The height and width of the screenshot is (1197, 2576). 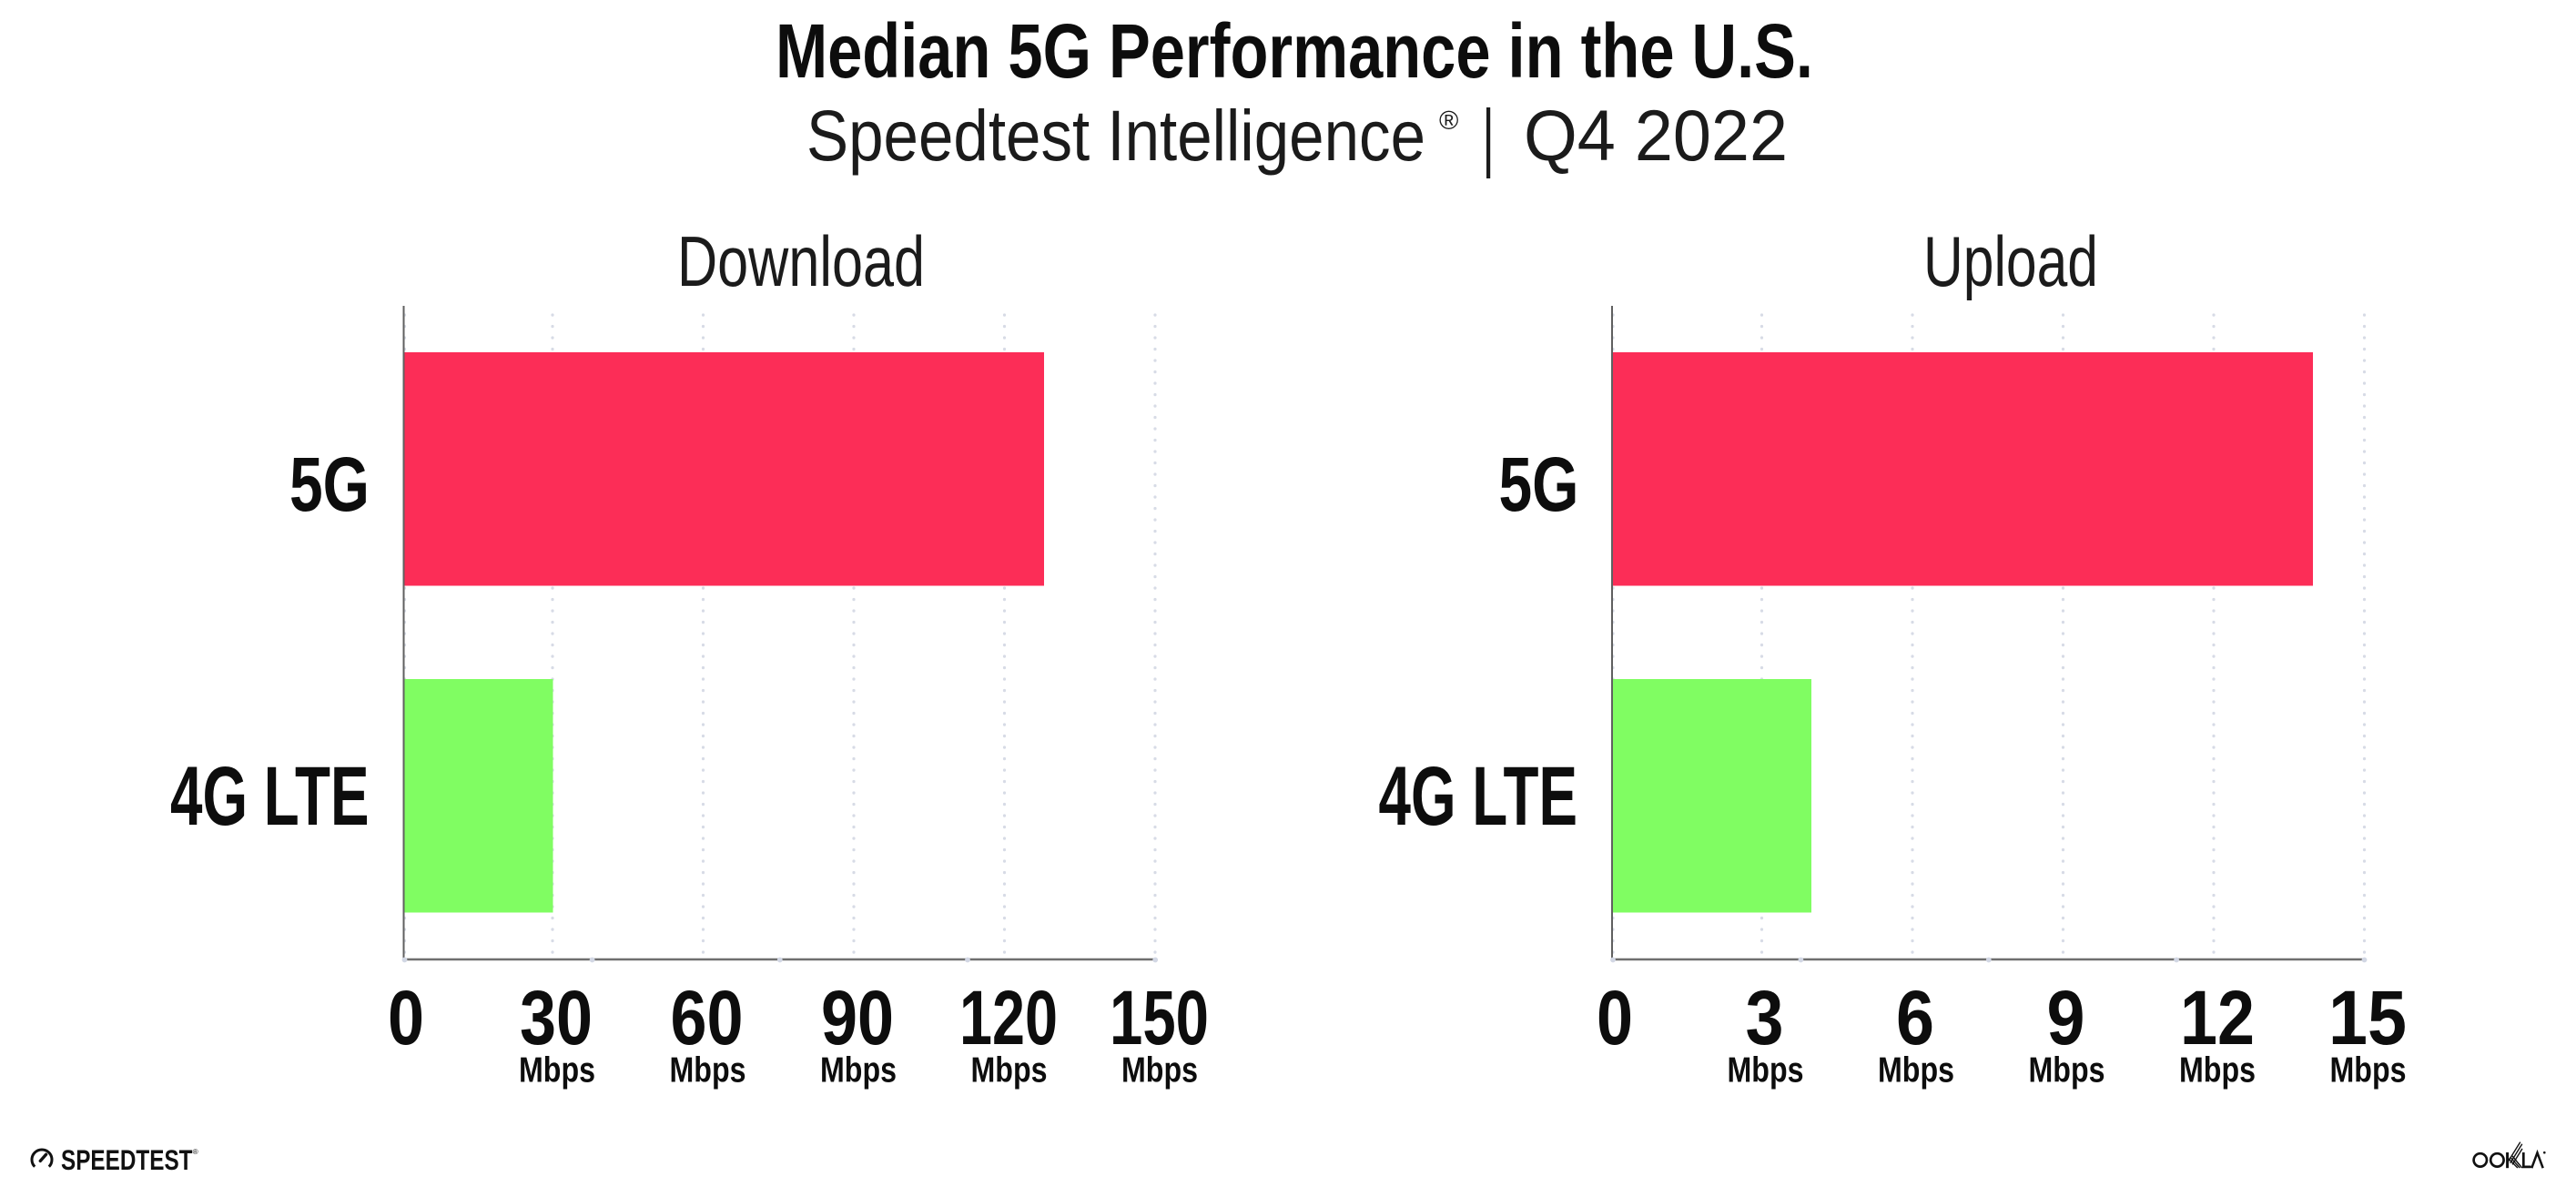 What do you see at coordinates (1656, 136) in the screenshot?
I see `svg-text: Q4 2022` at bounding box center [1656, 136].